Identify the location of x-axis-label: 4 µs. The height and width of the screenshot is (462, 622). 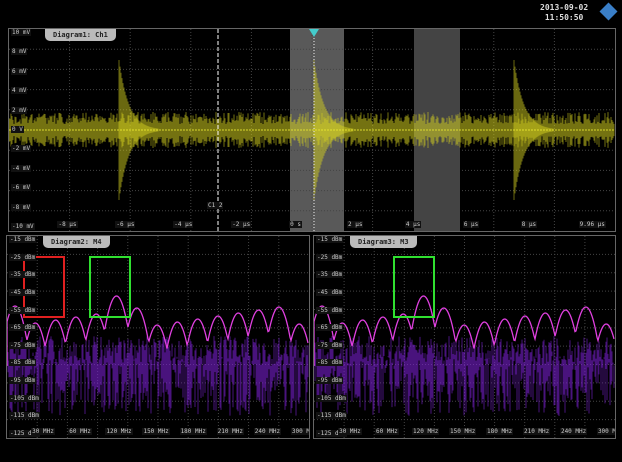
(413, 224).